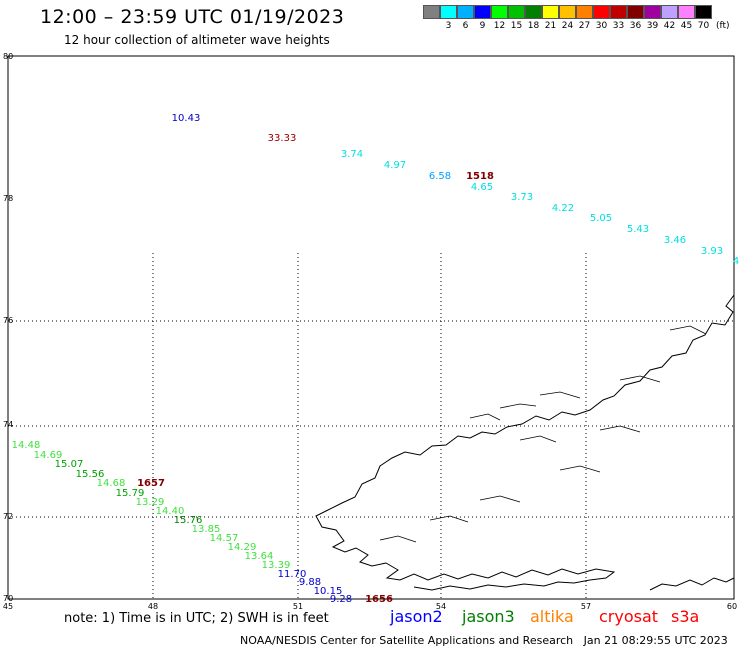 Image resolution: width=740 pixels, height=650 pixels. Describe the element at coordinates (90, 474) in the screenshot. I see `wave-height-label: 15.56` at that location.